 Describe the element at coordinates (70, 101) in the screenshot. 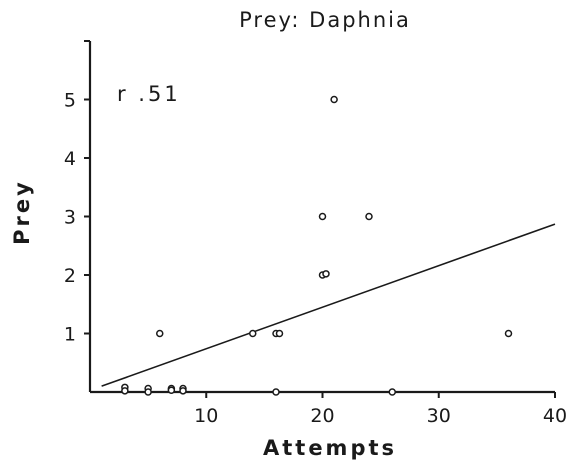

I see `y-tick-label: 5` at that location.